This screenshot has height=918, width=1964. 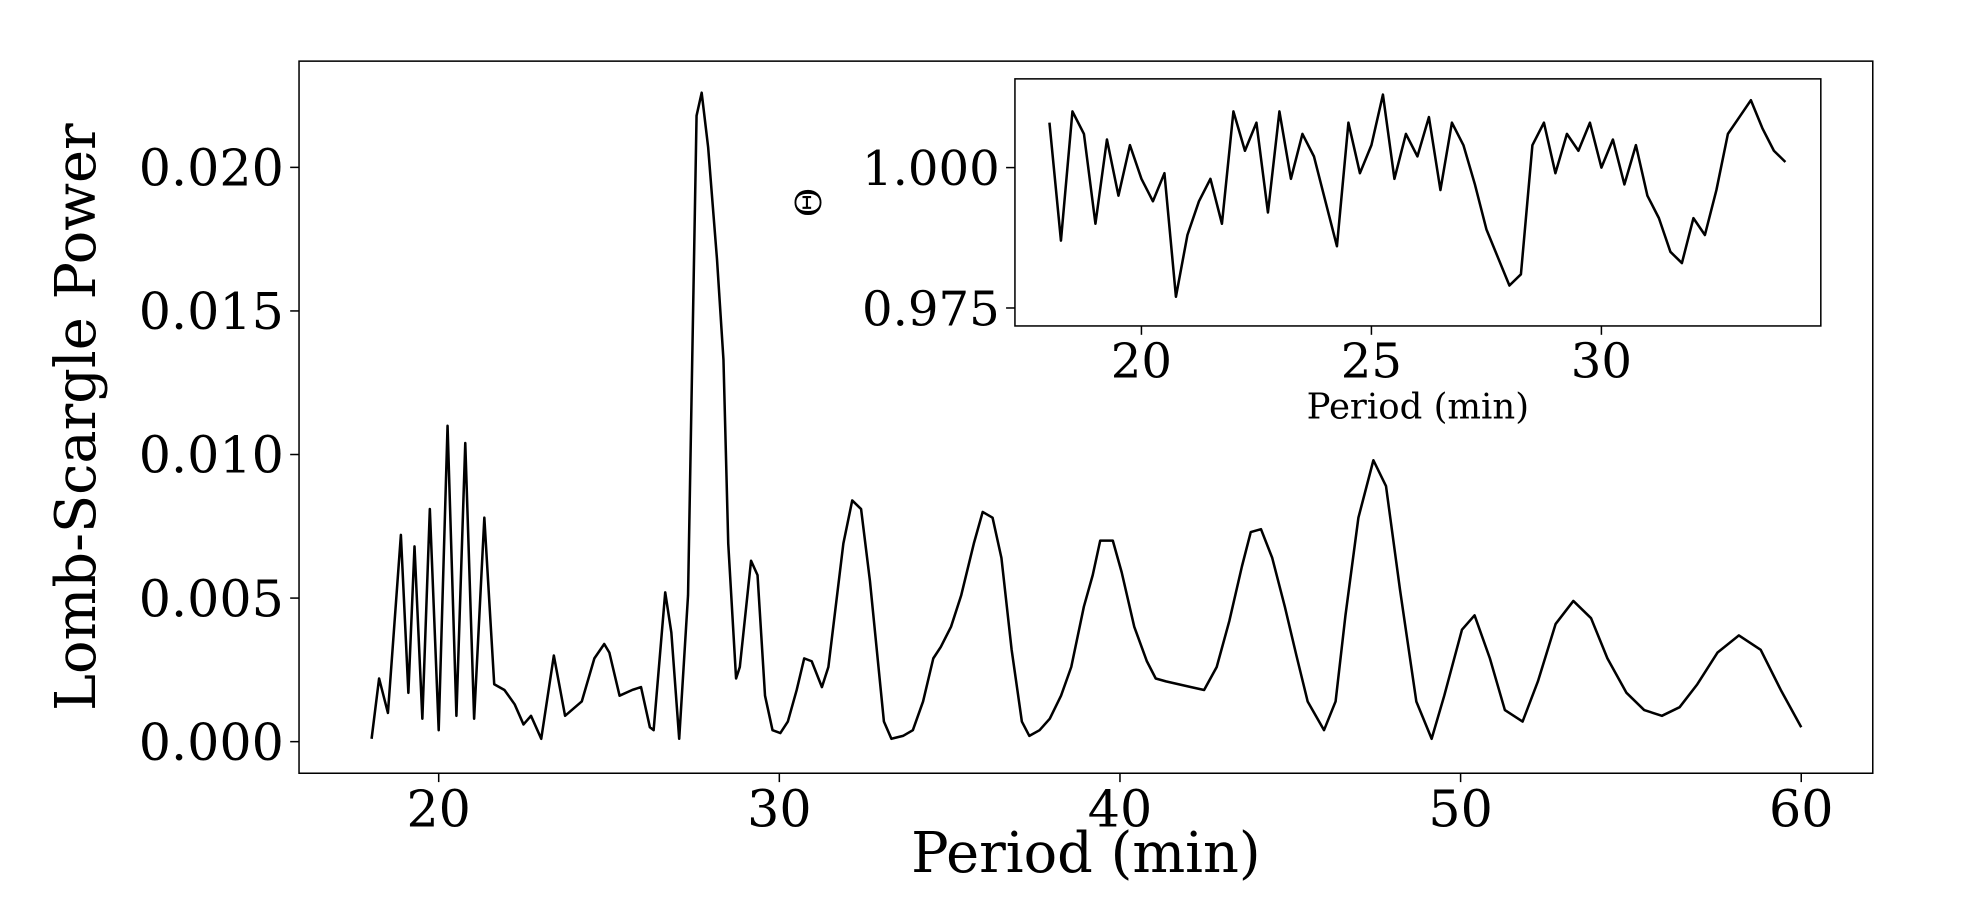 I want to click on axes-frame, so click(x=1418, y=202).